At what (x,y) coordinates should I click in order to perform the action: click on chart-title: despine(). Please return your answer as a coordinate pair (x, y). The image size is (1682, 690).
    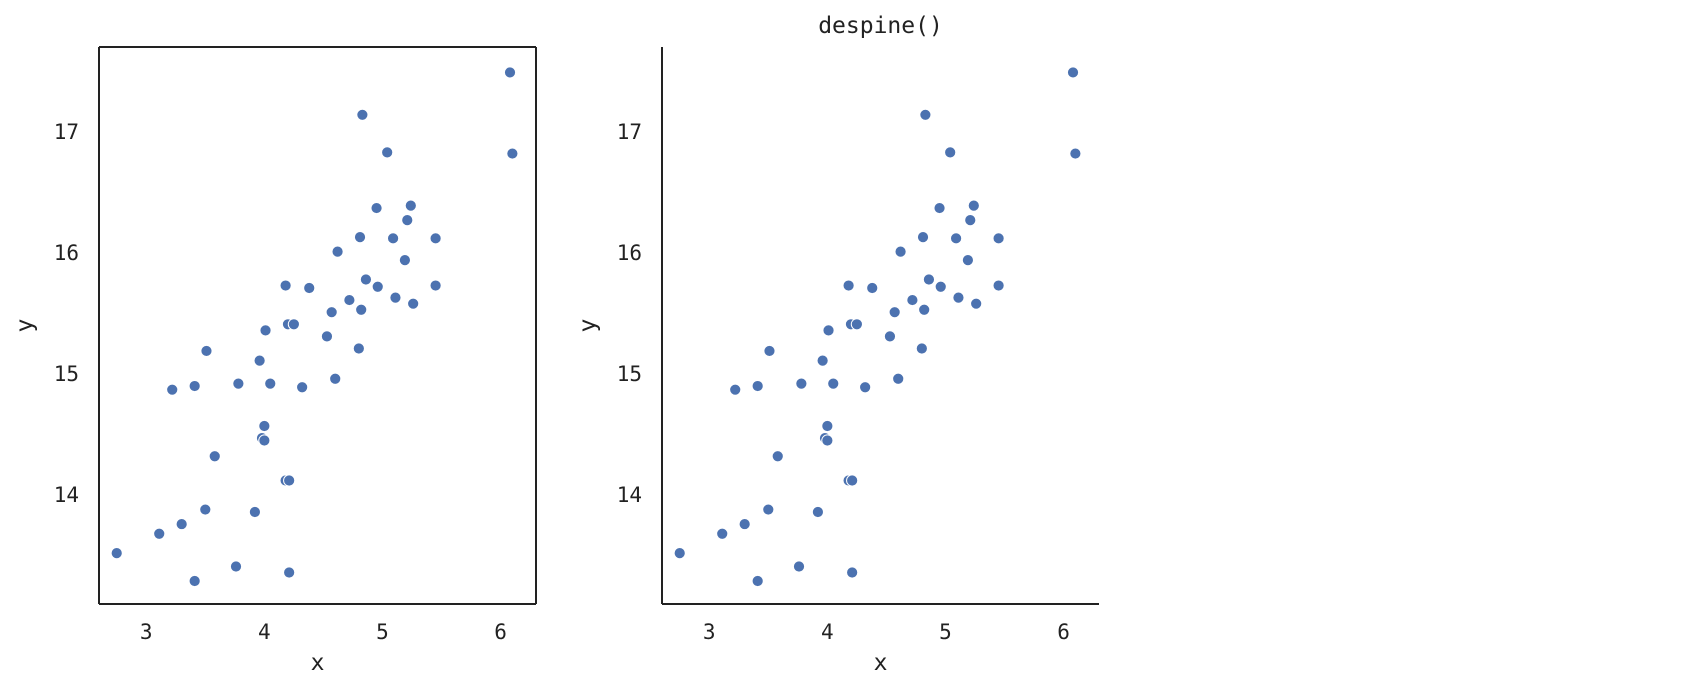
    Looking at the image, I should click on (880, 26).